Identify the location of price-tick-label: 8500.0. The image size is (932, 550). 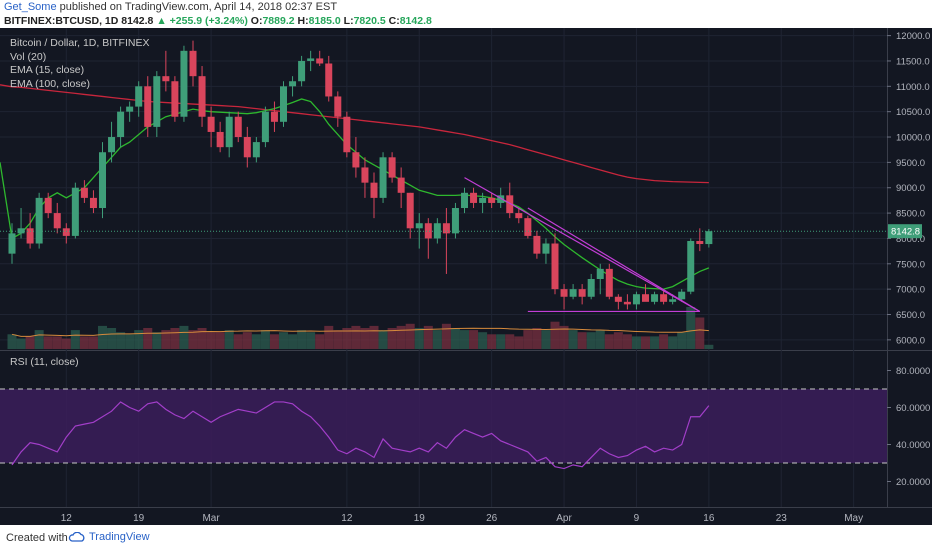
(910, 214).